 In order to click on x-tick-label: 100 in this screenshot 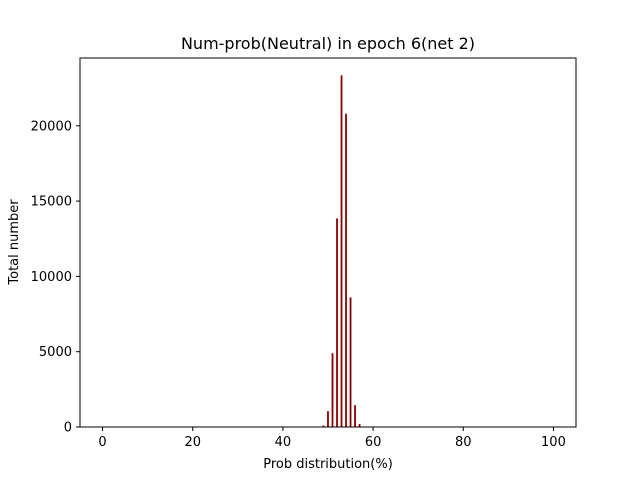, I will do `click(553, 442)`.